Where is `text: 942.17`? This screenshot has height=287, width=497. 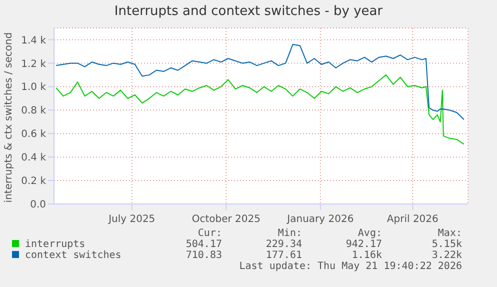
text: 942.17 is located at coordinates (363, 244).